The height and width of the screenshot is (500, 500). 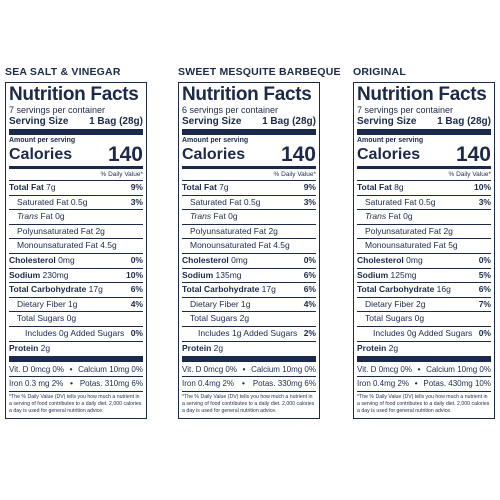 I want to click on cholesterol-row: Cholesterol 0mg 0%, so click(x=76, y=261).